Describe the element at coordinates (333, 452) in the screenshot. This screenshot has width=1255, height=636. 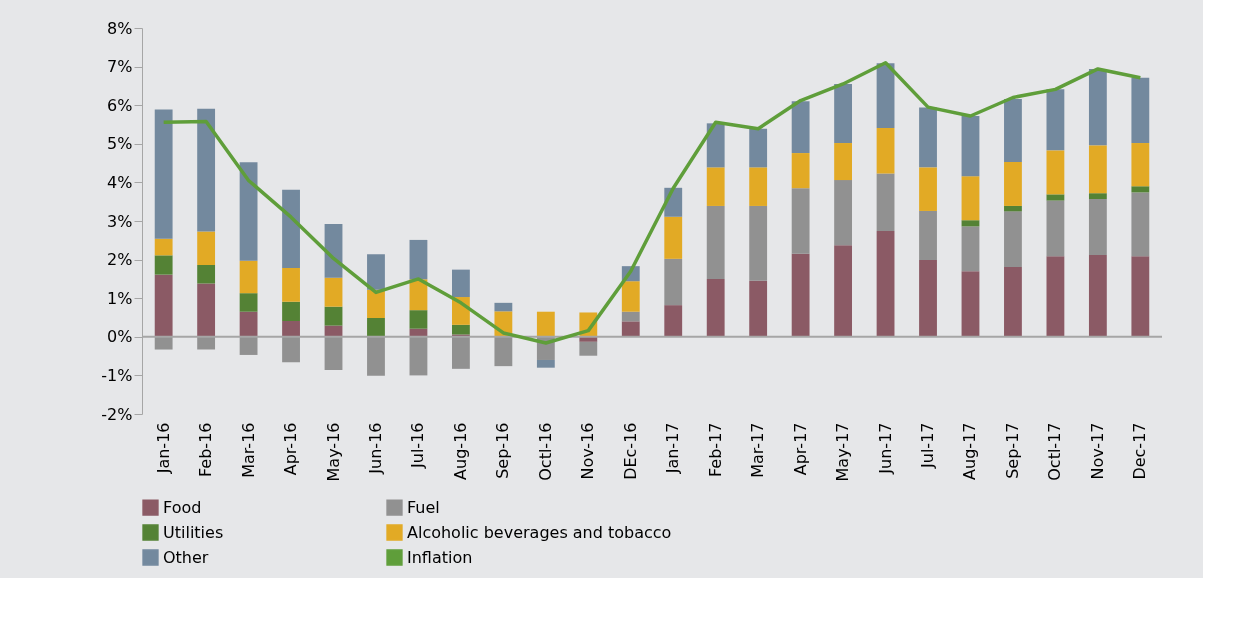
I see `x-tick-label: May-16` at that location.